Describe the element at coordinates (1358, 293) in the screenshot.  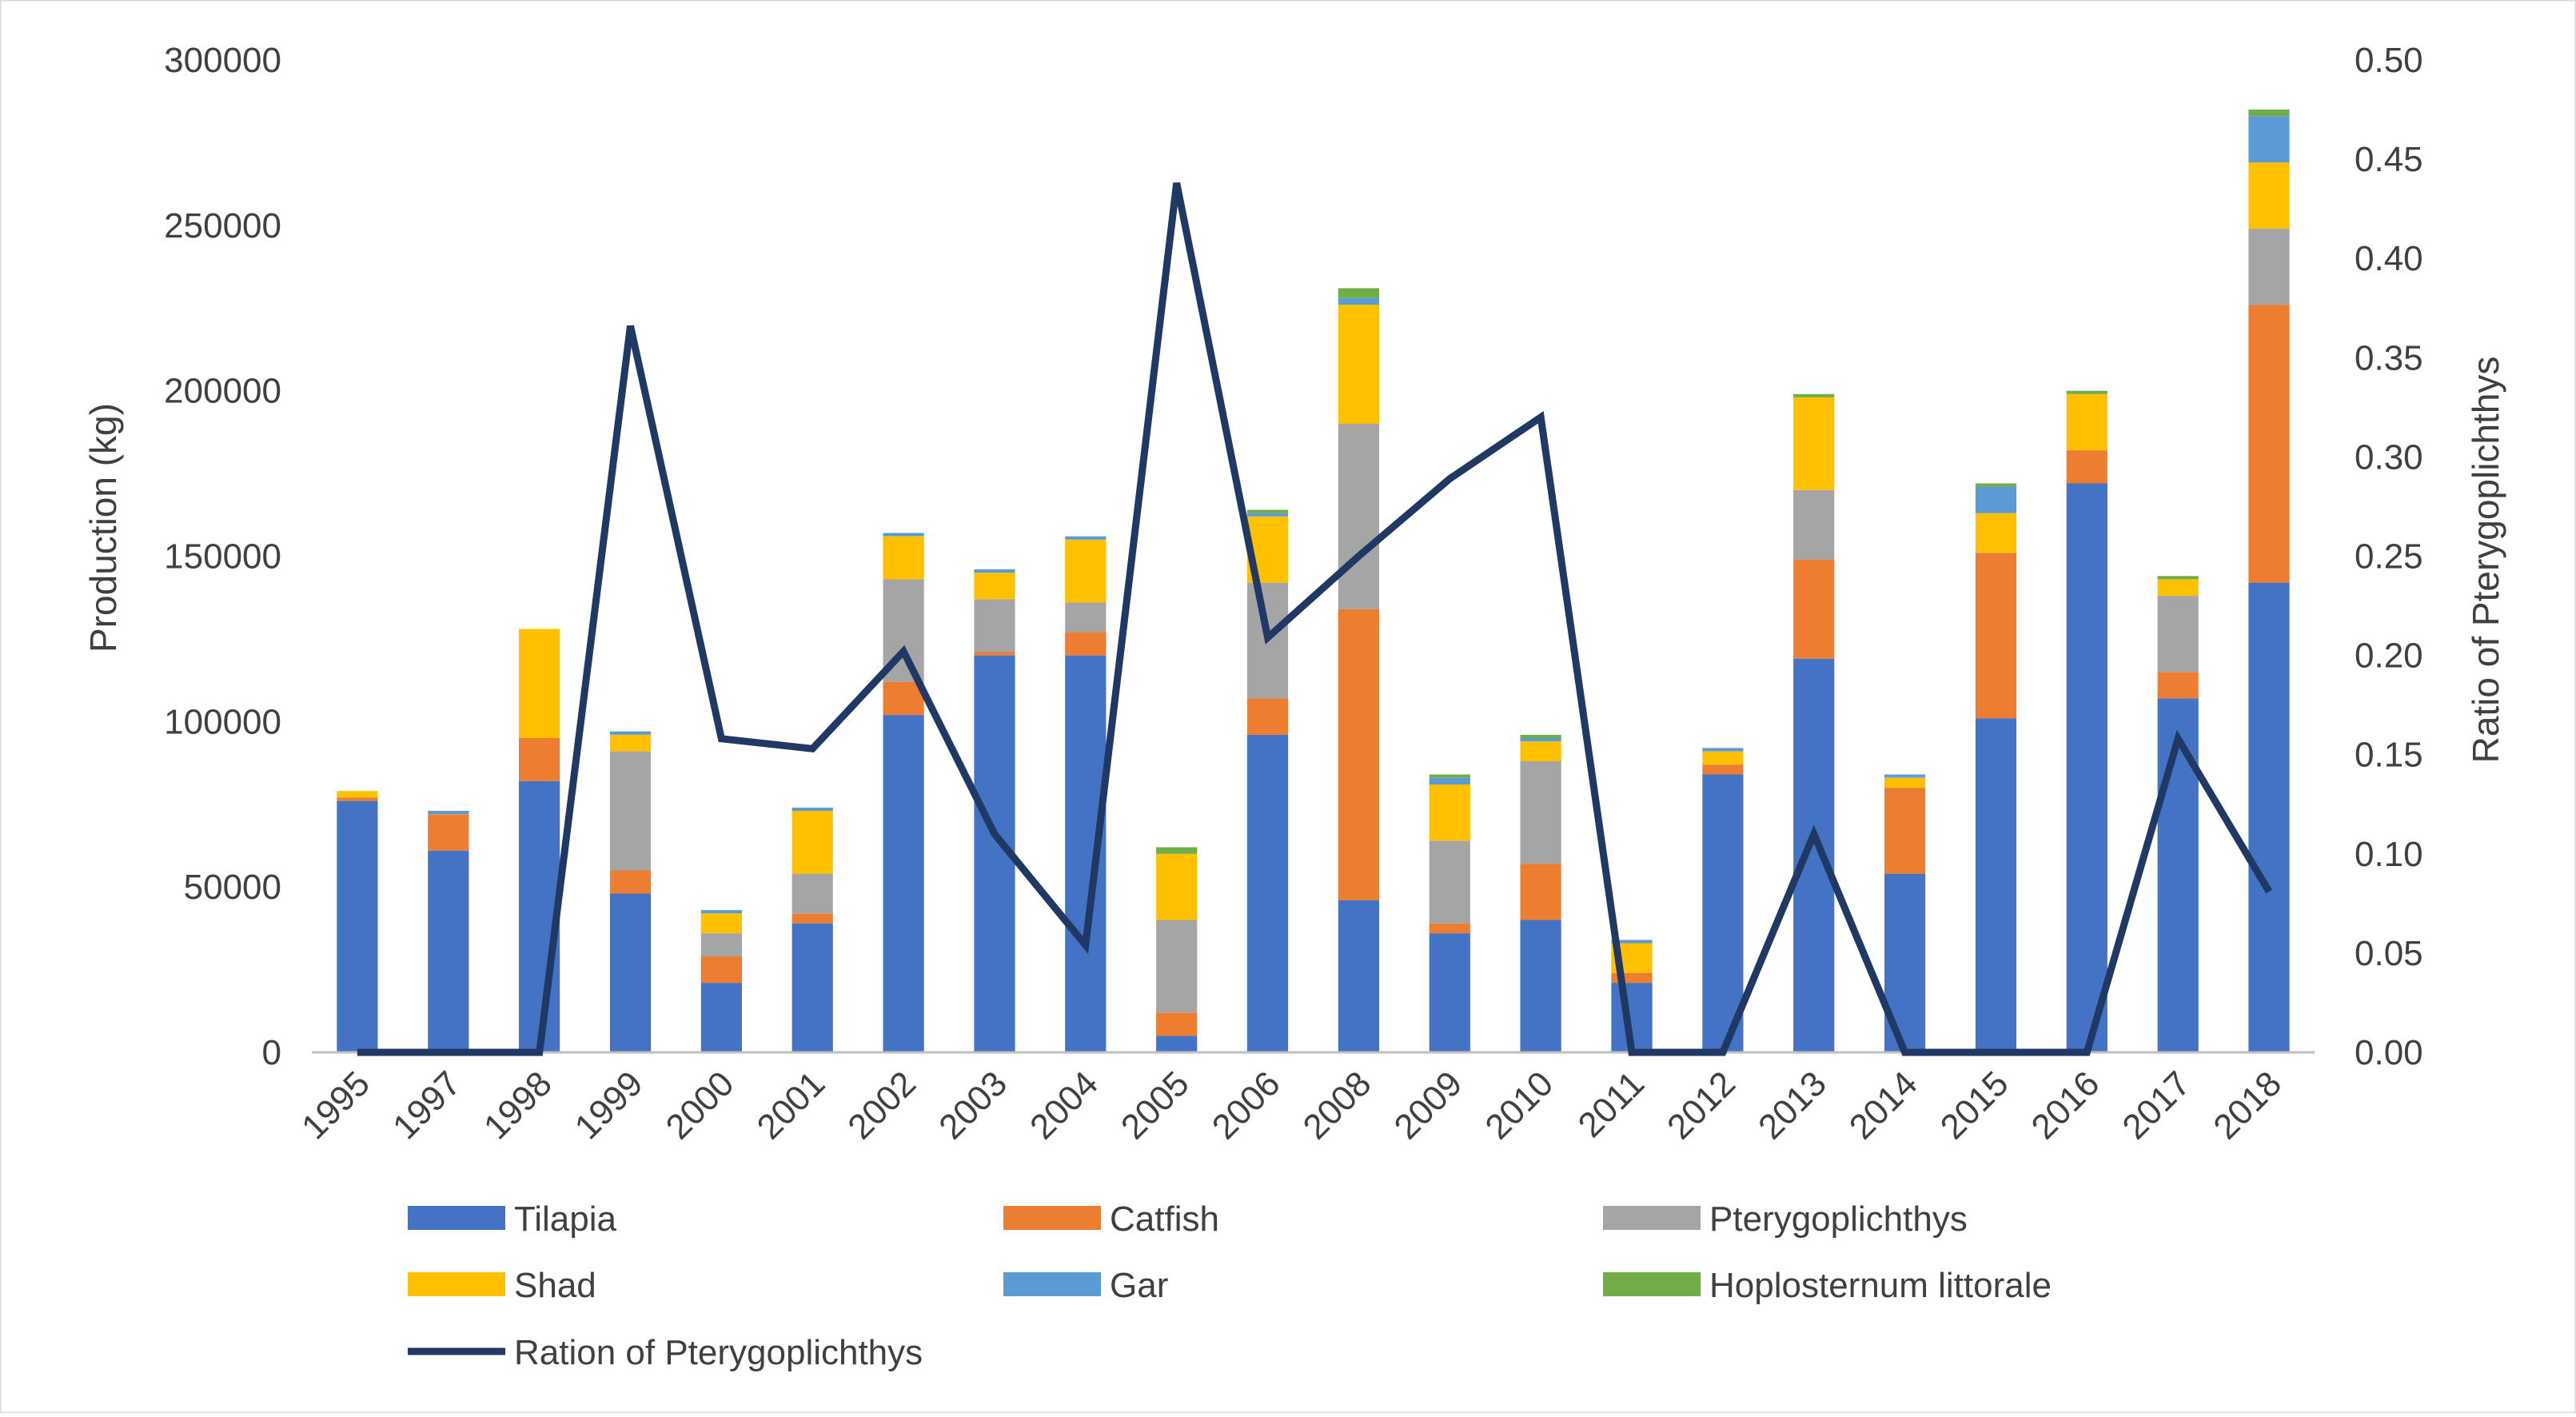
I see `bar-hoplosternum-littorale-2008` at that location.